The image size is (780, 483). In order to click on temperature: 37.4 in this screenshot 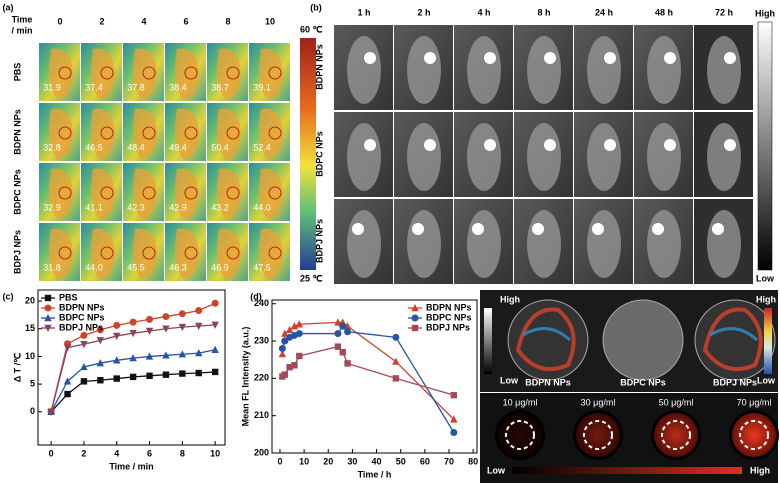, I will do `click(94, 87)`.